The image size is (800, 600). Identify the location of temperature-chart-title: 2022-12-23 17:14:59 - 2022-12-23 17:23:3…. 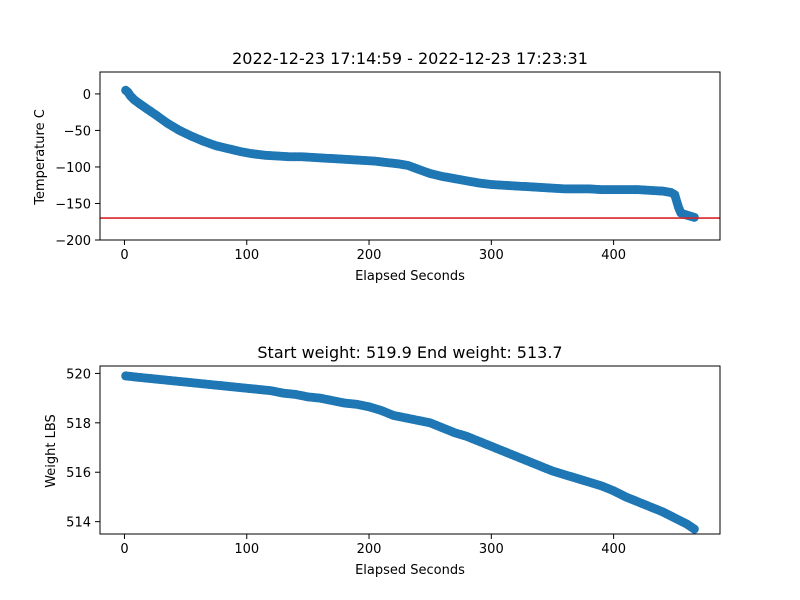
(410, 58).